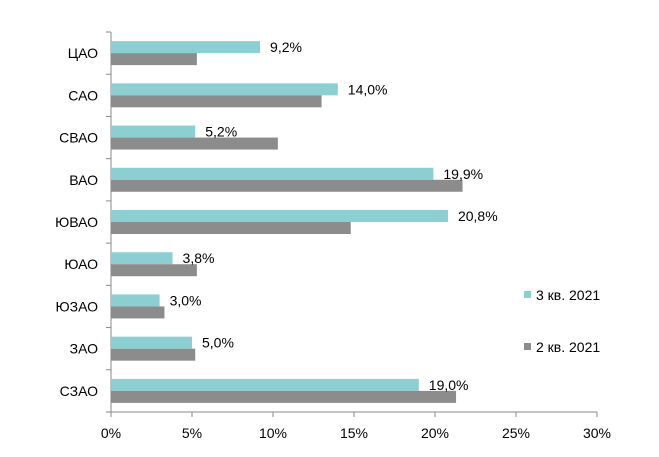 The width and height of the screenshot is (659, 457). Describe the element at coordinates (218, 343) in the screenshot. I see `data-label: 5,0%` at that location.